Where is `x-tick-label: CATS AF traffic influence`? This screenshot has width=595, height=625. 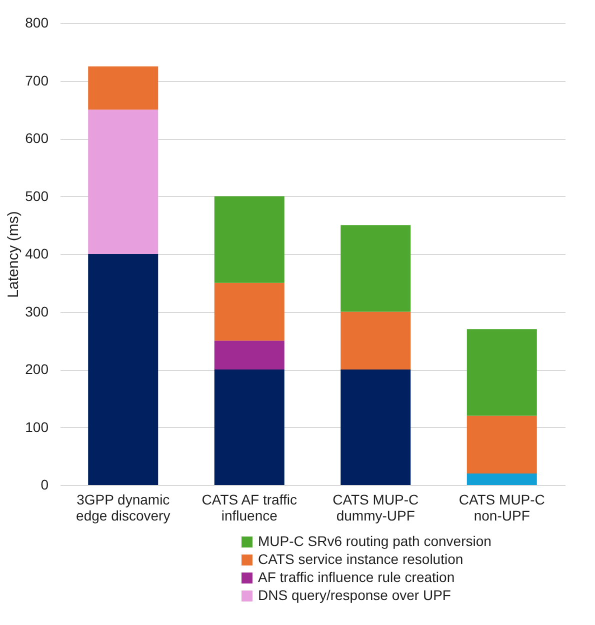
x-tick-label: CATS AF traffic influence is located at coordinates (249, 508).